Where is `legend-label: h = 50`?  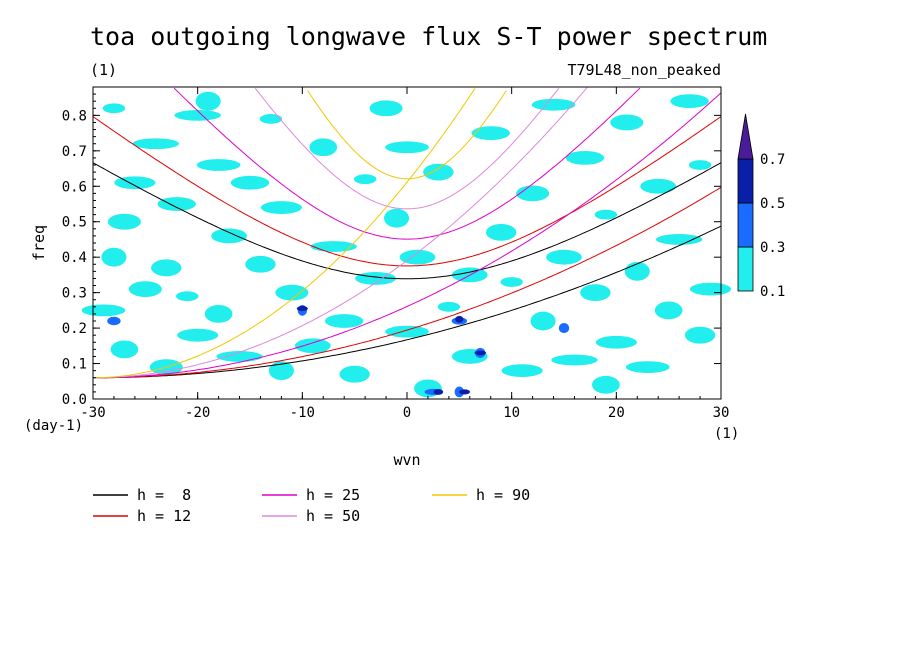
legend-label: h = 50 is located at coordinates (333, 516).